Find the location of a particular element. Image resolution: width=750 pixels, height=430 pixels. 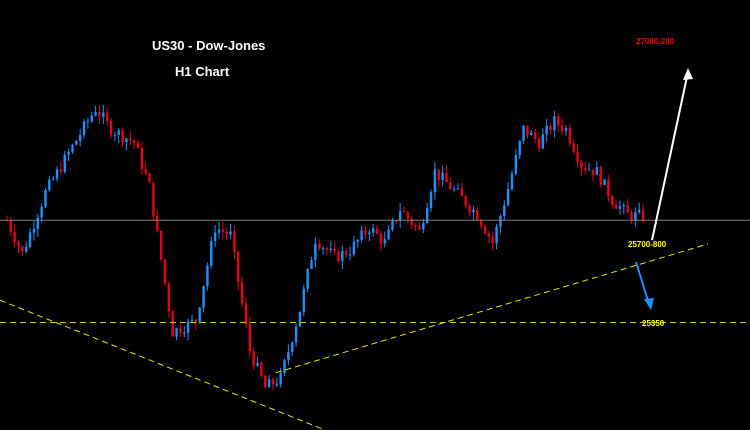

pivot-level-label: 25700-800 is located at coordinates (647, 244).